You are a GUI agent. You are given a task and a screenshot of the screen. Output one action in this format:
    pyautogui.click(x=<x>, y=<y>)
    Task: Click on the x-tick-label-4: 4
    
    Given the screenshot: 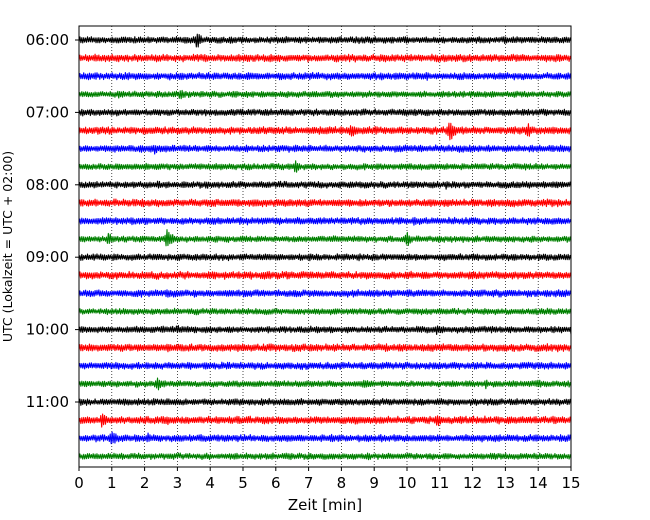 What is the action you would take?
    pyautogui.click(x=210, y=483)
    